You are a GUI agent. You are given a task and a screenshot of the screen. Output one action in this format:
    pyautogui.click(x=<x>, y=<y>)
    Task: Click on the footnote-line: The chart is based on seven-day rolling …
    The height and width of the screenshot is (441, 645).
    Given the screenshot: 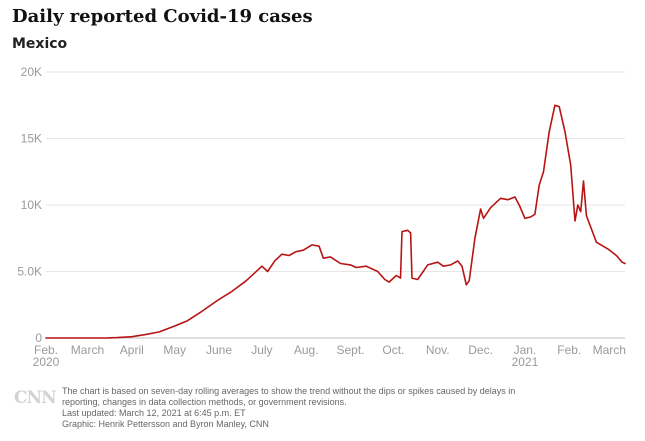 What is the action you would take?
    pyautogui.click(x=289, y=391)
    